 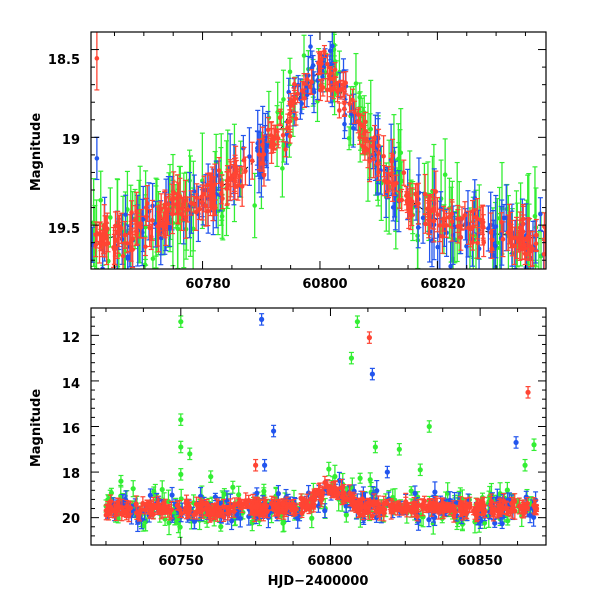 What do you see at coordinates (64, 229) in the screenshot?
I see `top-y-tick-label: 19.5` at bounding box center [64, 229].